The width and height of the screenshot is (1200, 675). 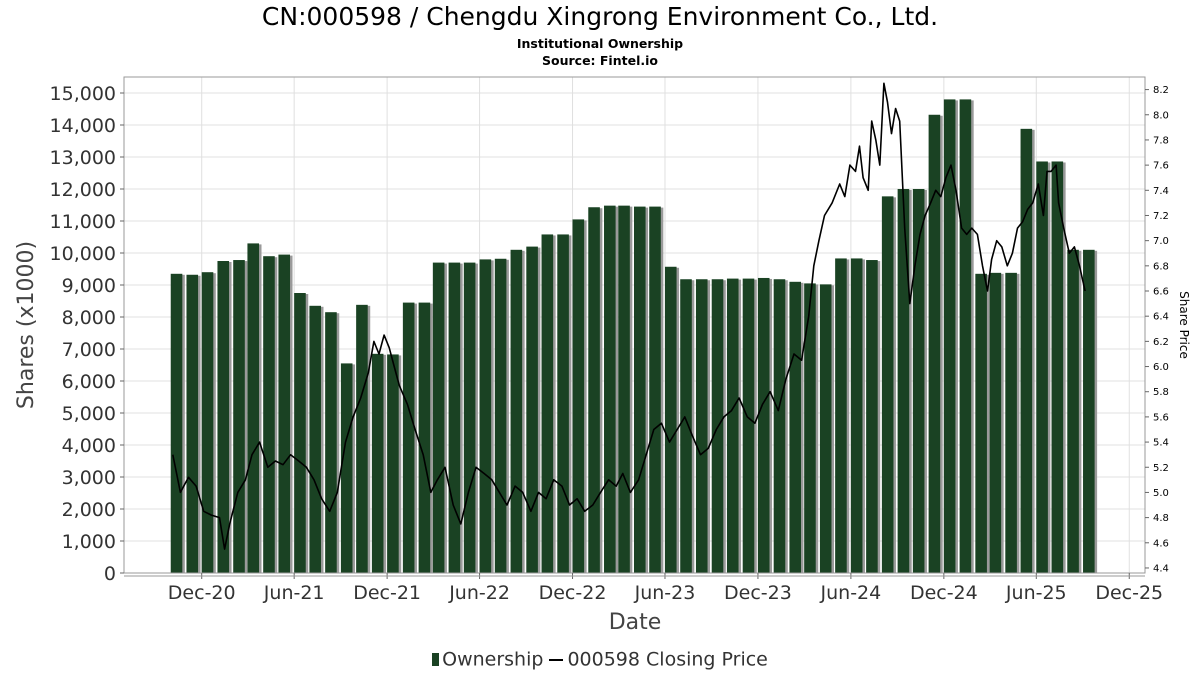 What do you see at coordinates (1129, 593) in the screenshot?
I see `x-tick-label: Dec-25` at bounding box center [1129, 593].